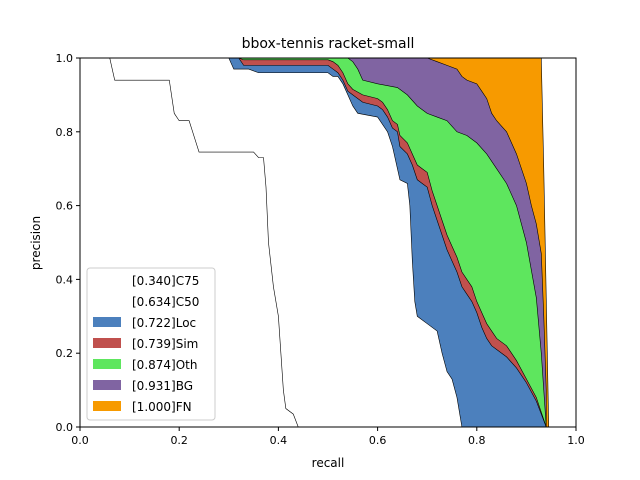  Describe the element at coordinates (65, 58) in the screenshot. I see `y-tick-label: 1.0` at that location.